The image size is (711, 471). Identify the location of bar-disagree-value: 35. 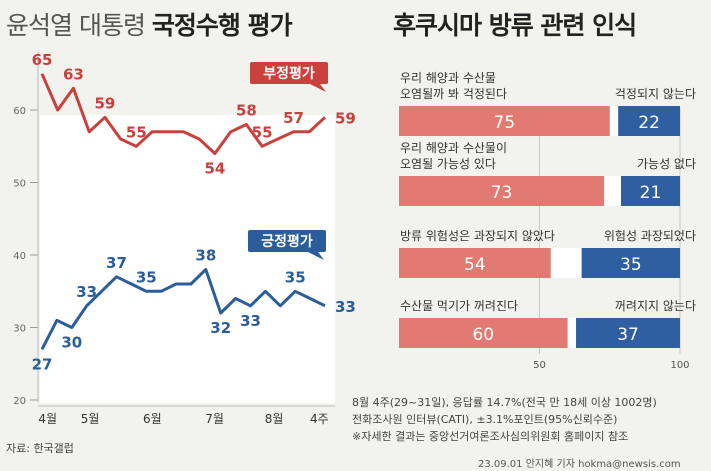
(631, 265).